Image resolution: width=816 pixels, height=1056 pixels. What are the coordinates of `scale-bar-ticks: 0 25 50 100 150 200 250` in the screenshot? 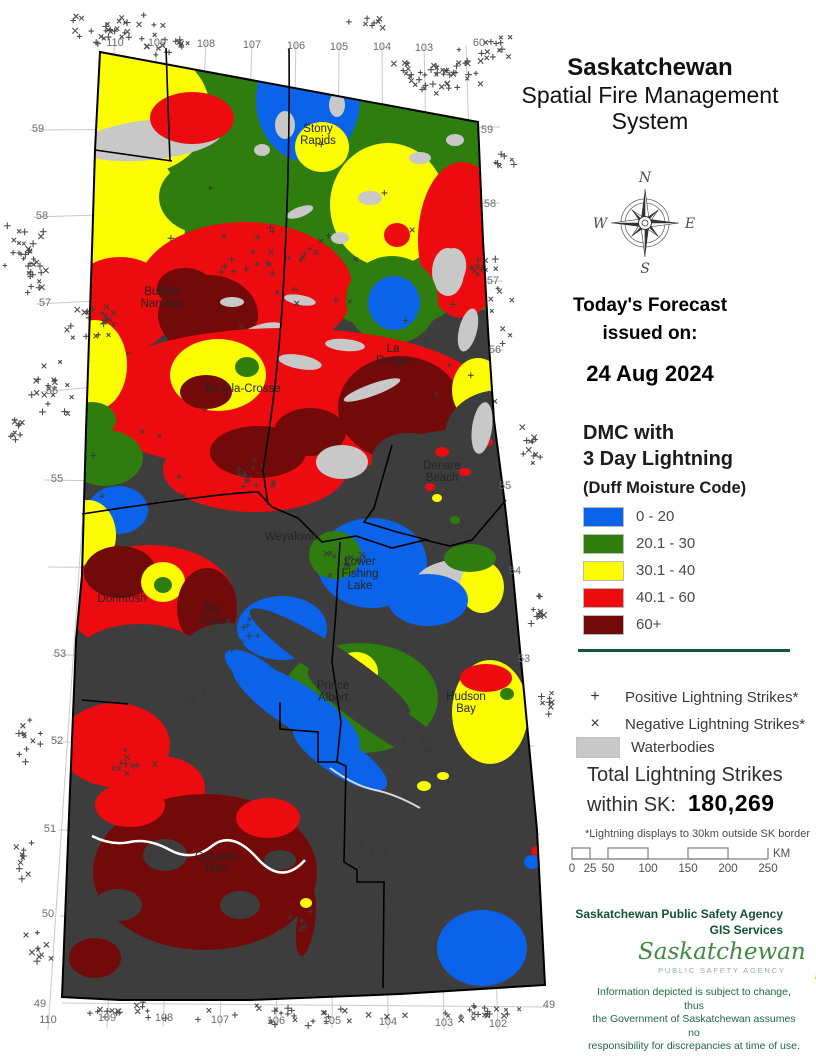 It's located at (673, 869).